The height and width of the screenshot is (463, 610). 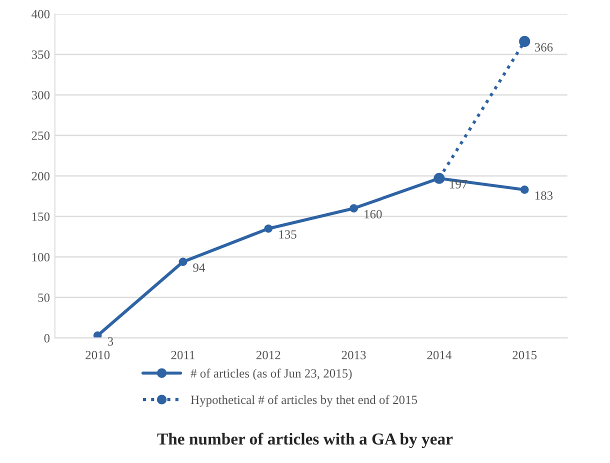 What do you see at coordinates (373, 214) in the screenshot?
I see `data-label: 160` at bounding box center [373, 214].